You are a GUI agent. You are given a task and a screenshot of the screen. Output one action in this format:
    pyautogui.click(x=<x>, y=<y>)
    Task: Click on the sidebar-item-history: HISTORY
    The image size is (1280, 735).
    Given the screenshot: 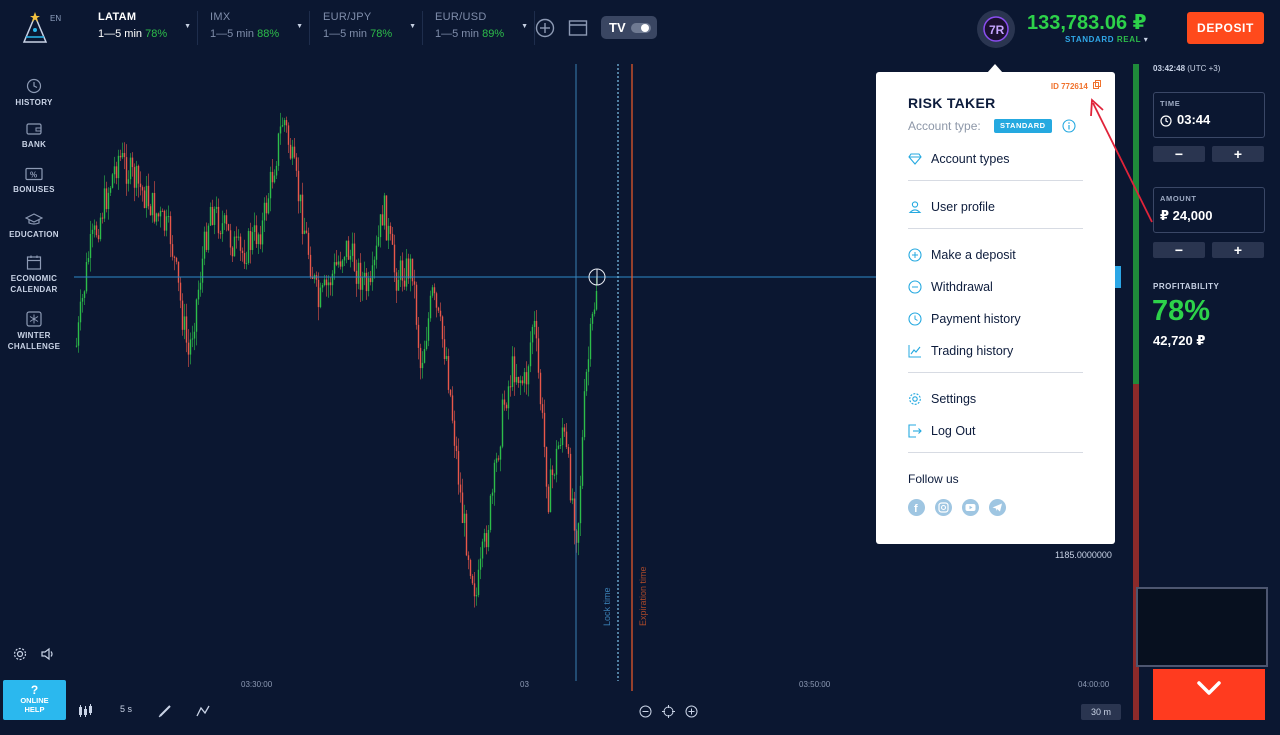 What is the action you would take?
    pyautogui.click(x=34, y=93)
    